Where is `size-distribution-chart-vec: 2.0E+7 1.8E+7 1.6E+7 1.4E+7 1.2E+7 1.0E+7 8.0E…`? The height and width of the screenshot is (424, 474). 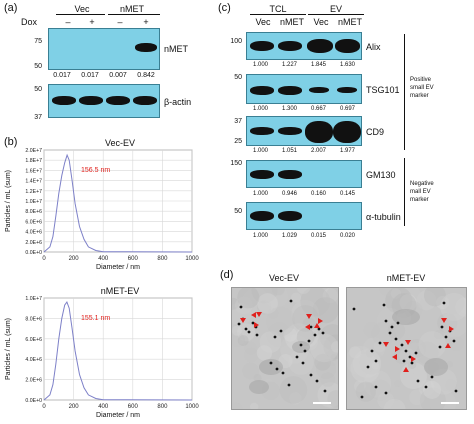 size-distribution-chart-vec: 2.0E+7 1.8E+7 1.6E+7 1.4E+7 1.2E+7 1.0E+7 8.0E… is located at coordinates (102, 209).